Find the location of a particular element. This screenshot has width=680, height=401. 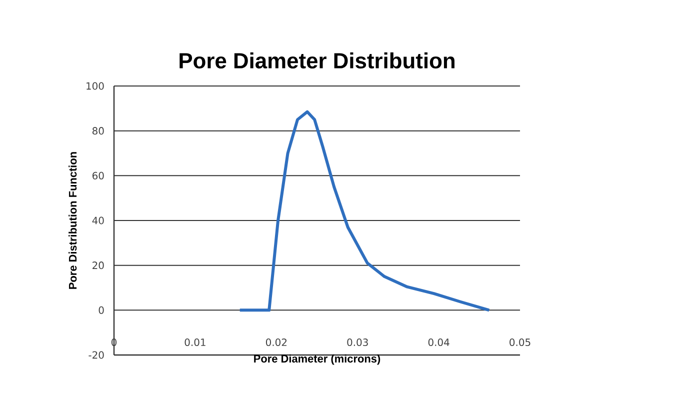

x-tick-label: 0.01 is located at coordinates (195, 342).